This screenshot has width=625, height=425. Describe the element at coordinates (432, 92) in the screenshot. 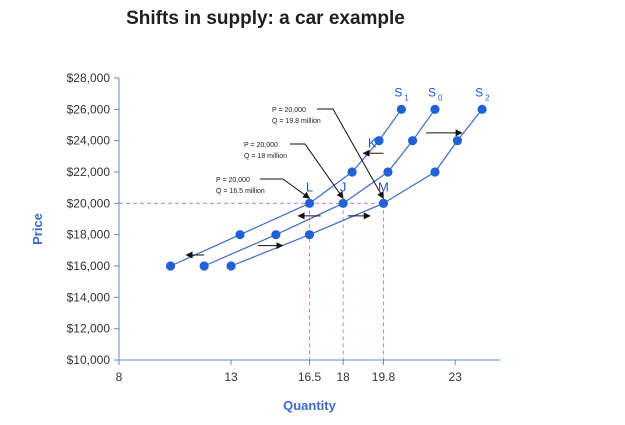

I see `series-label-s0: S` at that location.